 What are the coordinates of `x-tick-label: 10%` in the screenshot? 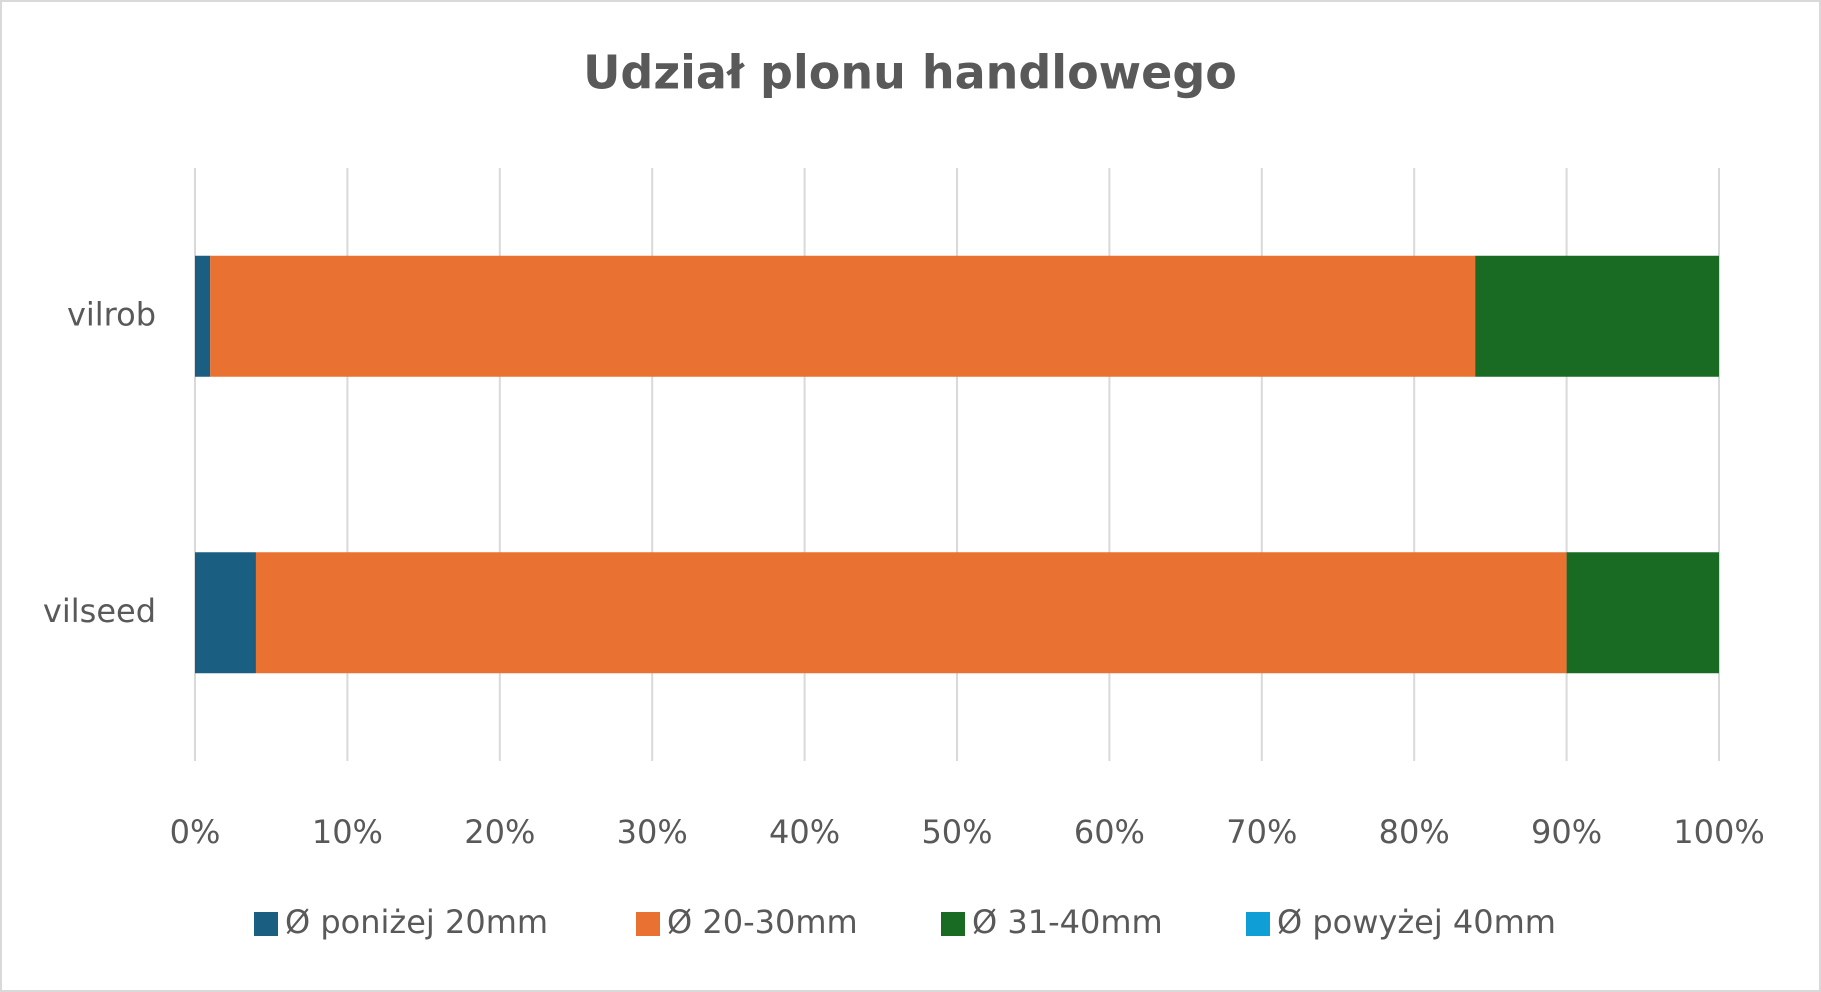 It's located at (347, 832).